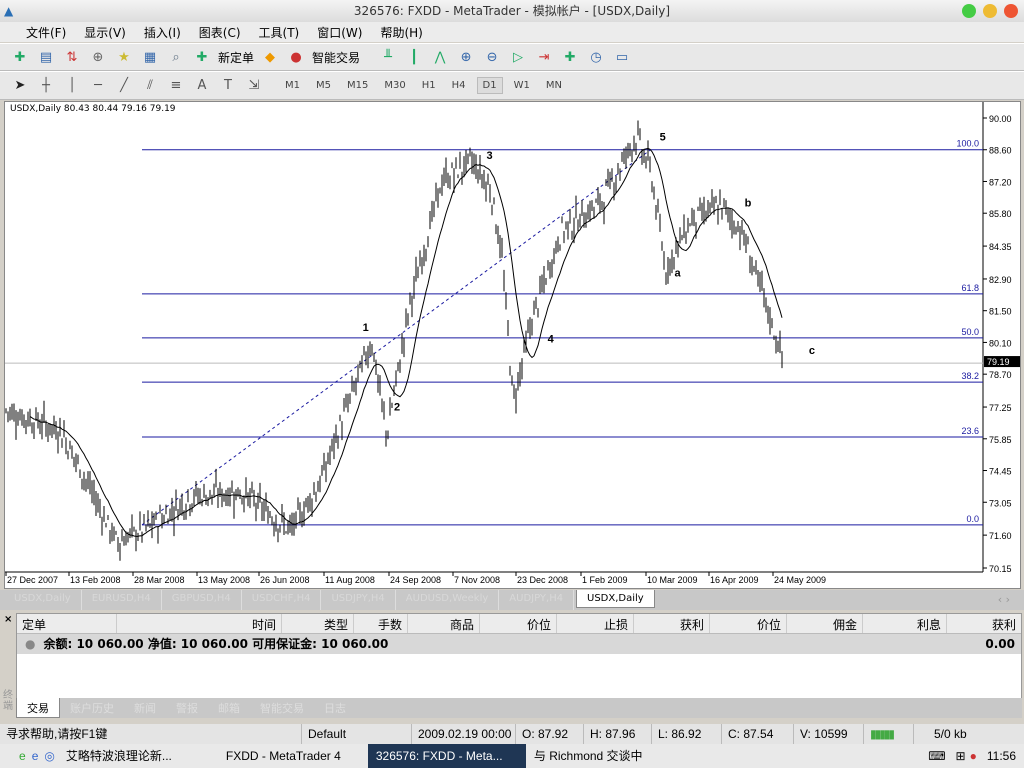 The width and height of the screenshot is (1024, 768). I want to click on timeframe-d1: D1, so click(489, 85).